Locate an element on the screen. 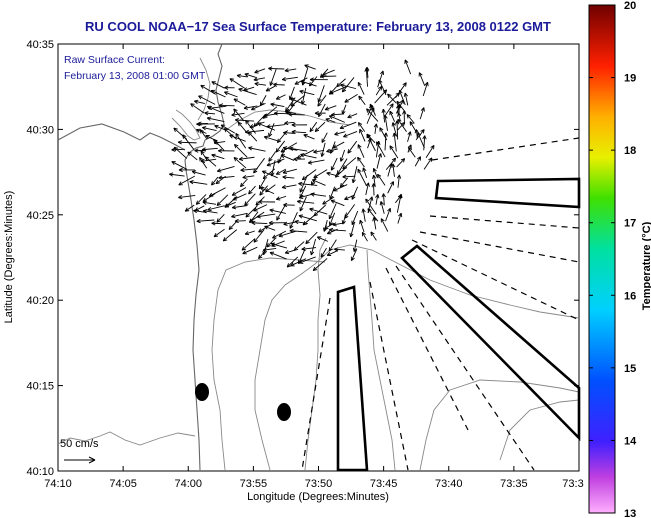  station-marker is located at coordinates (202, 392).